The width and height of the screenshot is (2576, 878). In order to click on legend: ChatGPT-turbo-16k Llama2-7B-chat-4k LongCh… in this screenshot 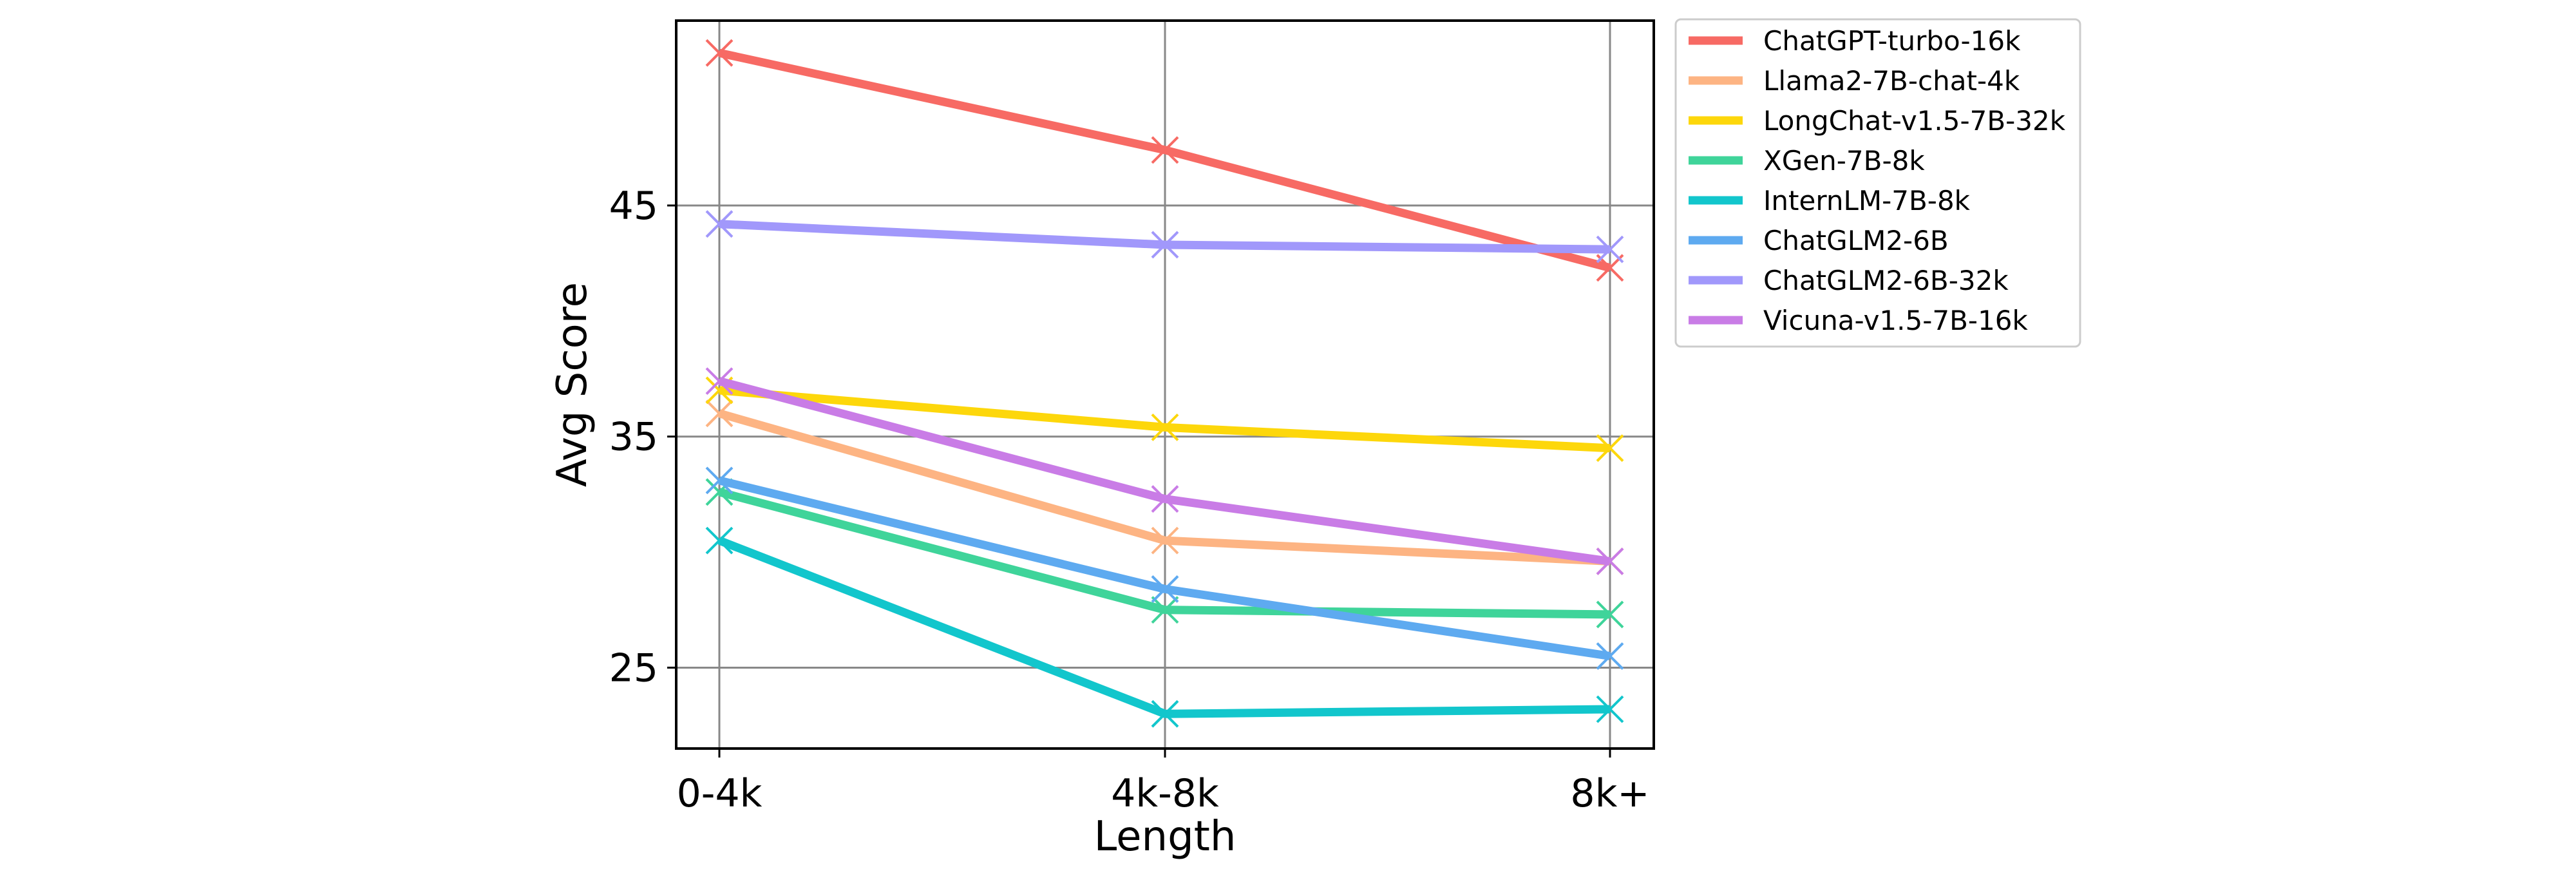, I will do `click(1878, 183)`.